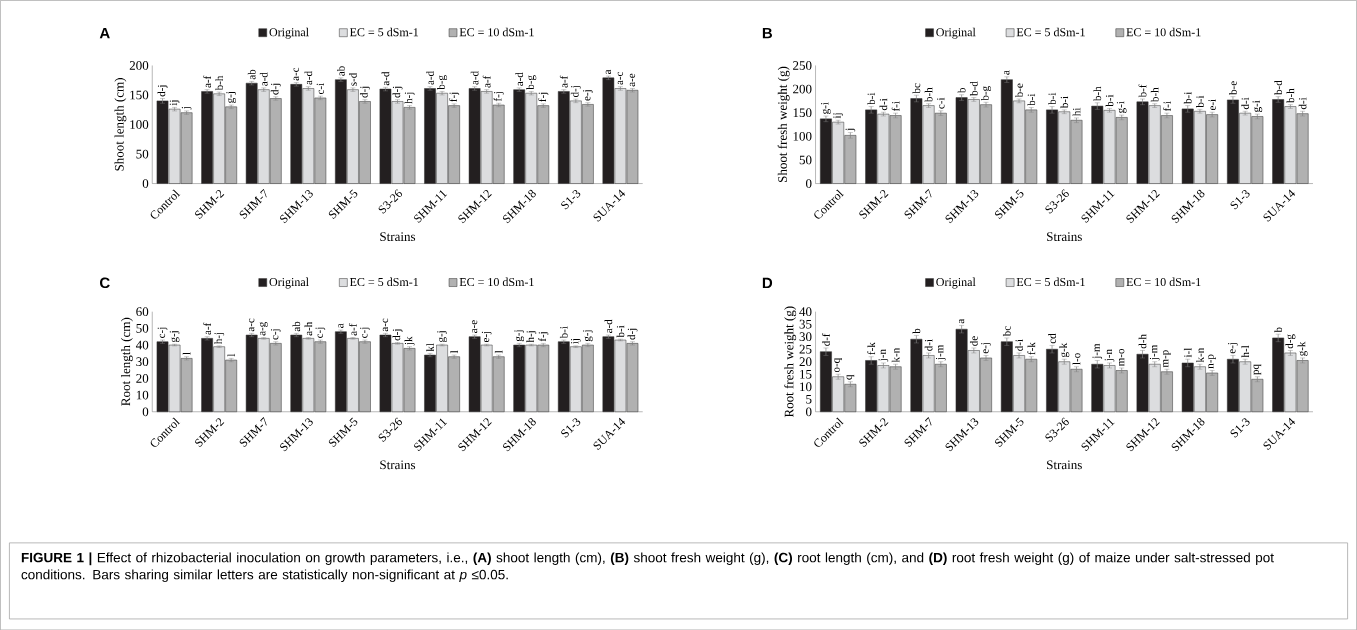  What do you see at coordinates (956, 283) in the screenshot?
I see `legend-label: Original` at bounding box center [956, 283].